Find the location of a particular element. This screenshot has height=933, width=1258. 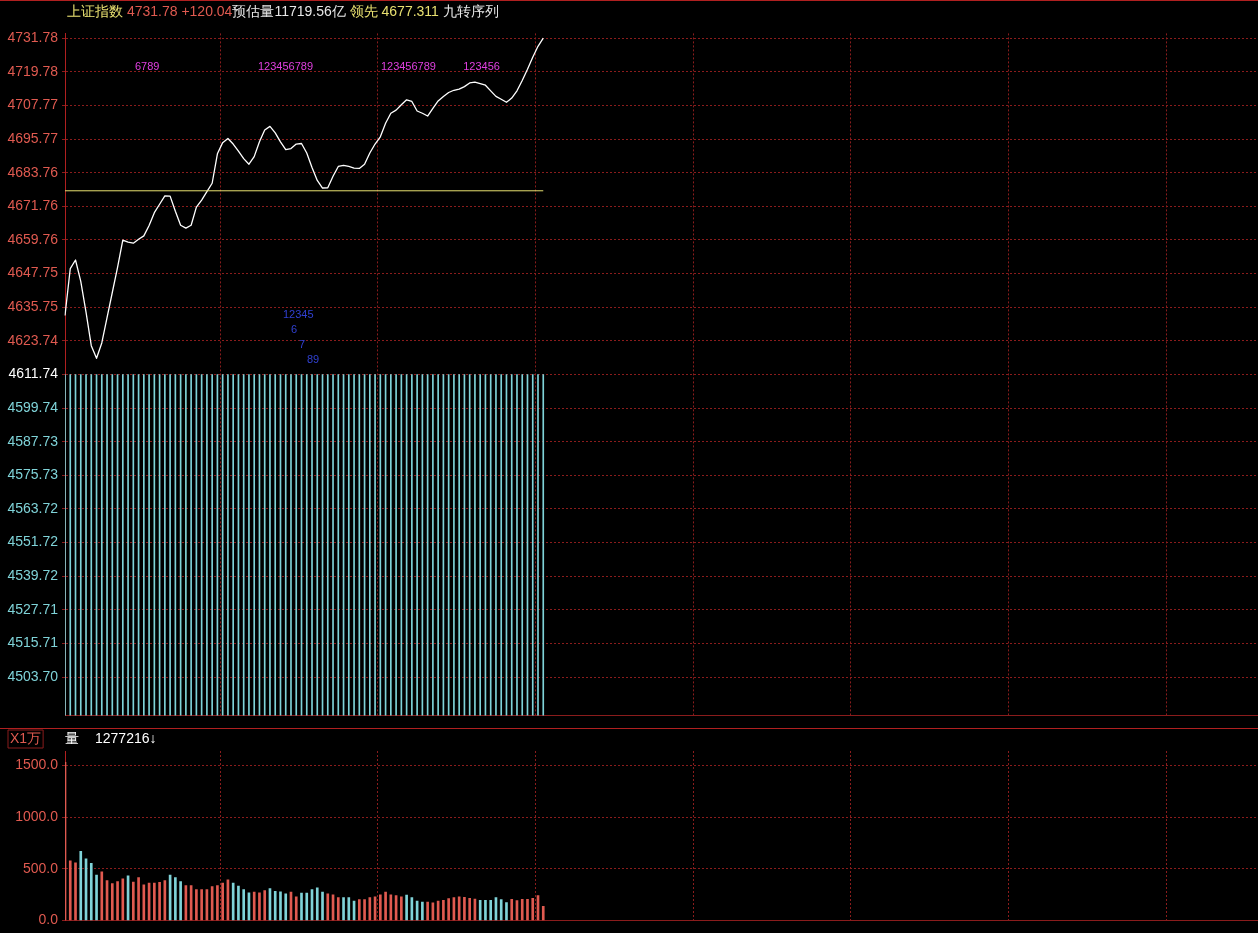

chart-subtitle: 4731.78 +120.04 is located at coordinates (179, 11).